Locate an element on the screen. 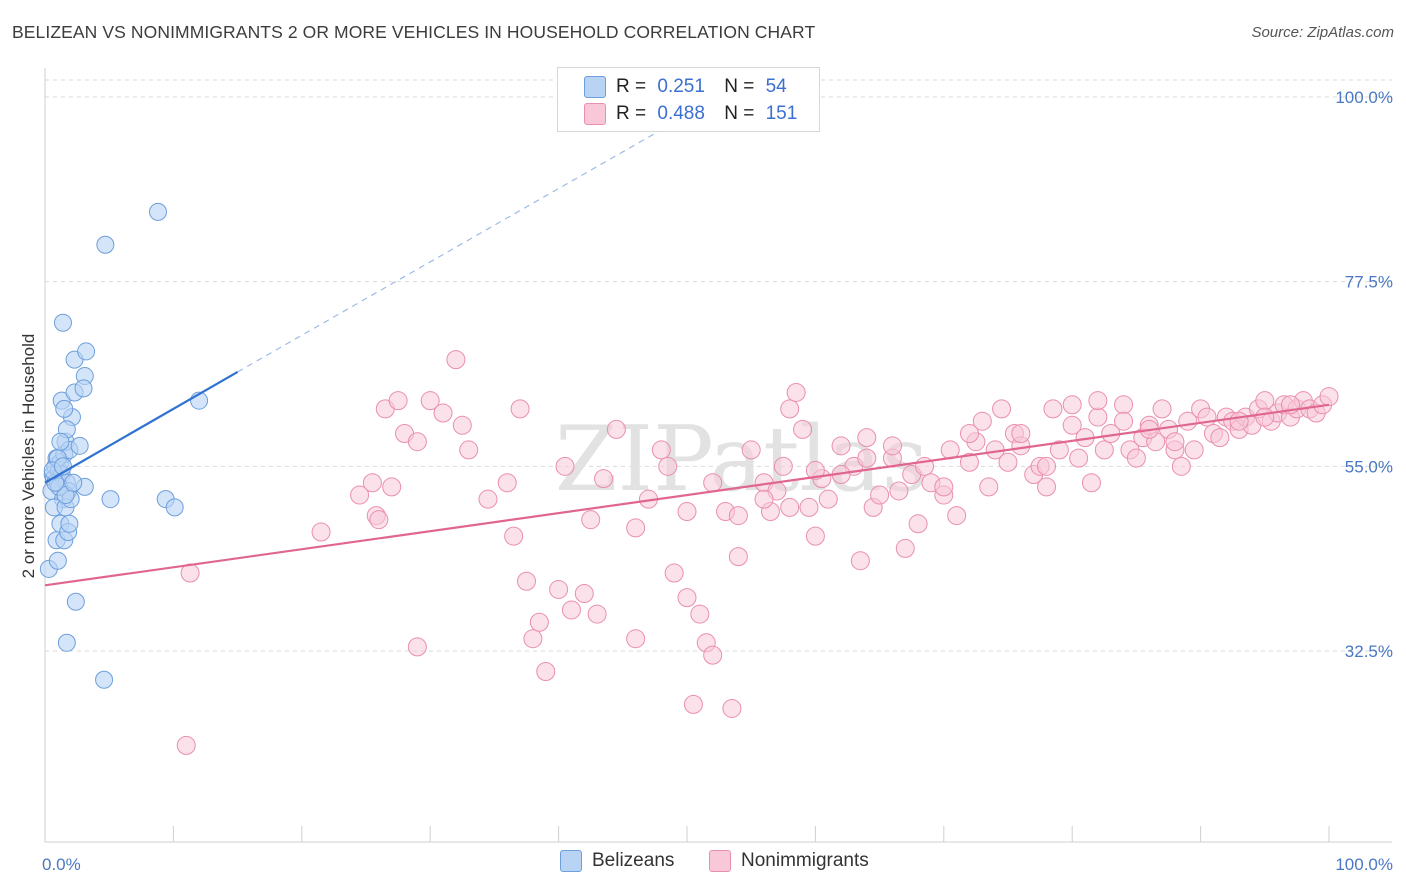 The height and width of the screenshot is (892, 1406). belizeans-legend-label: Belizeans is located at coordinates (633, 860).